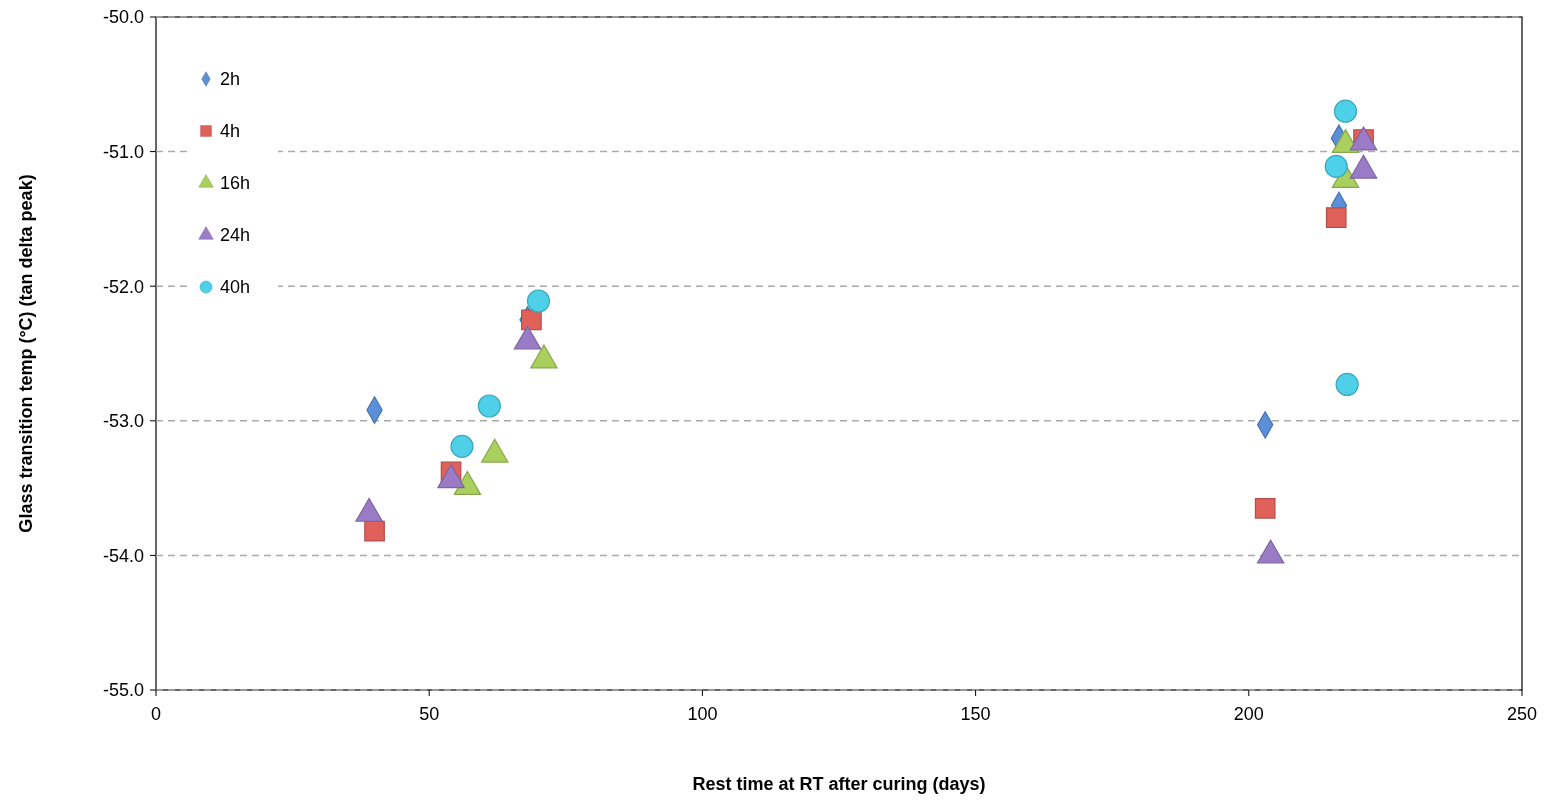 Image resolution: width=1558 pixels, height=807 pixels. Describe the element at coordinates (123, 690) in the screenshot. I see `y-tick-label: -55.0` at that location.